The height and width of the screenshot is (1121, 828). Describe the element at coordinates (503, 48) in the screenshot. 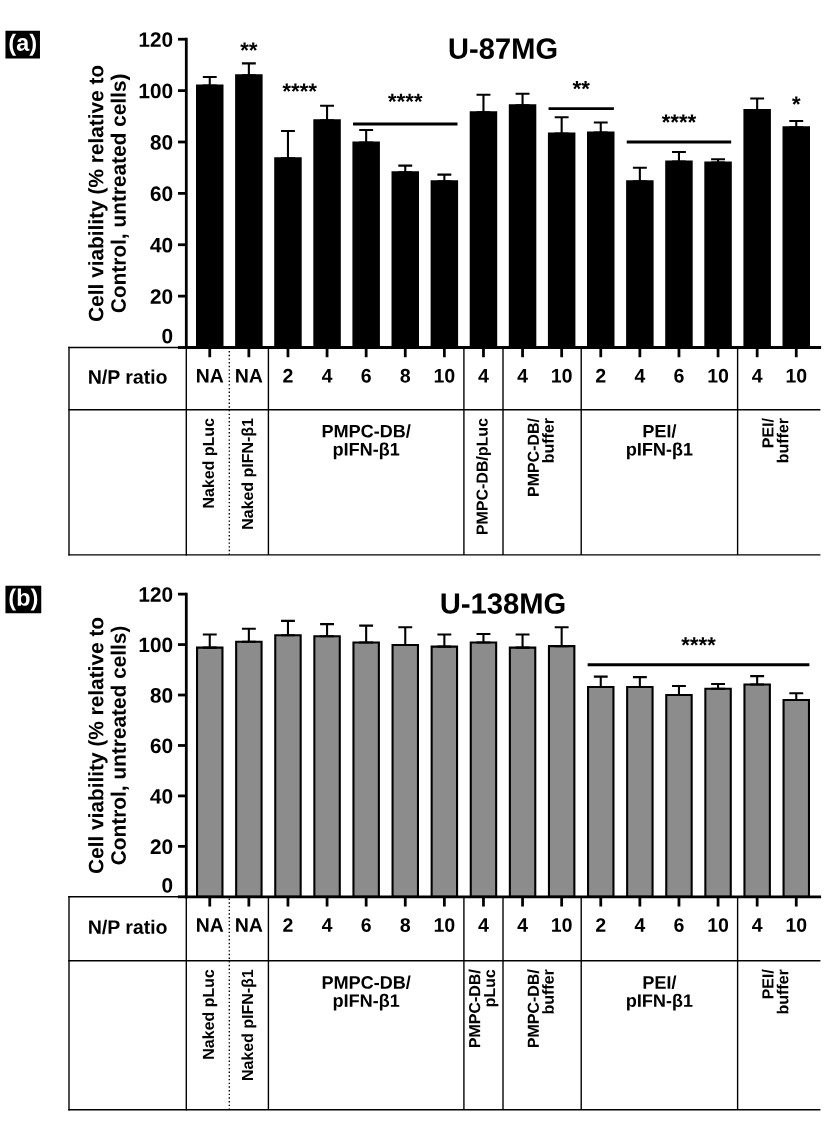

I see `chart-title: U-87MG` at that location.